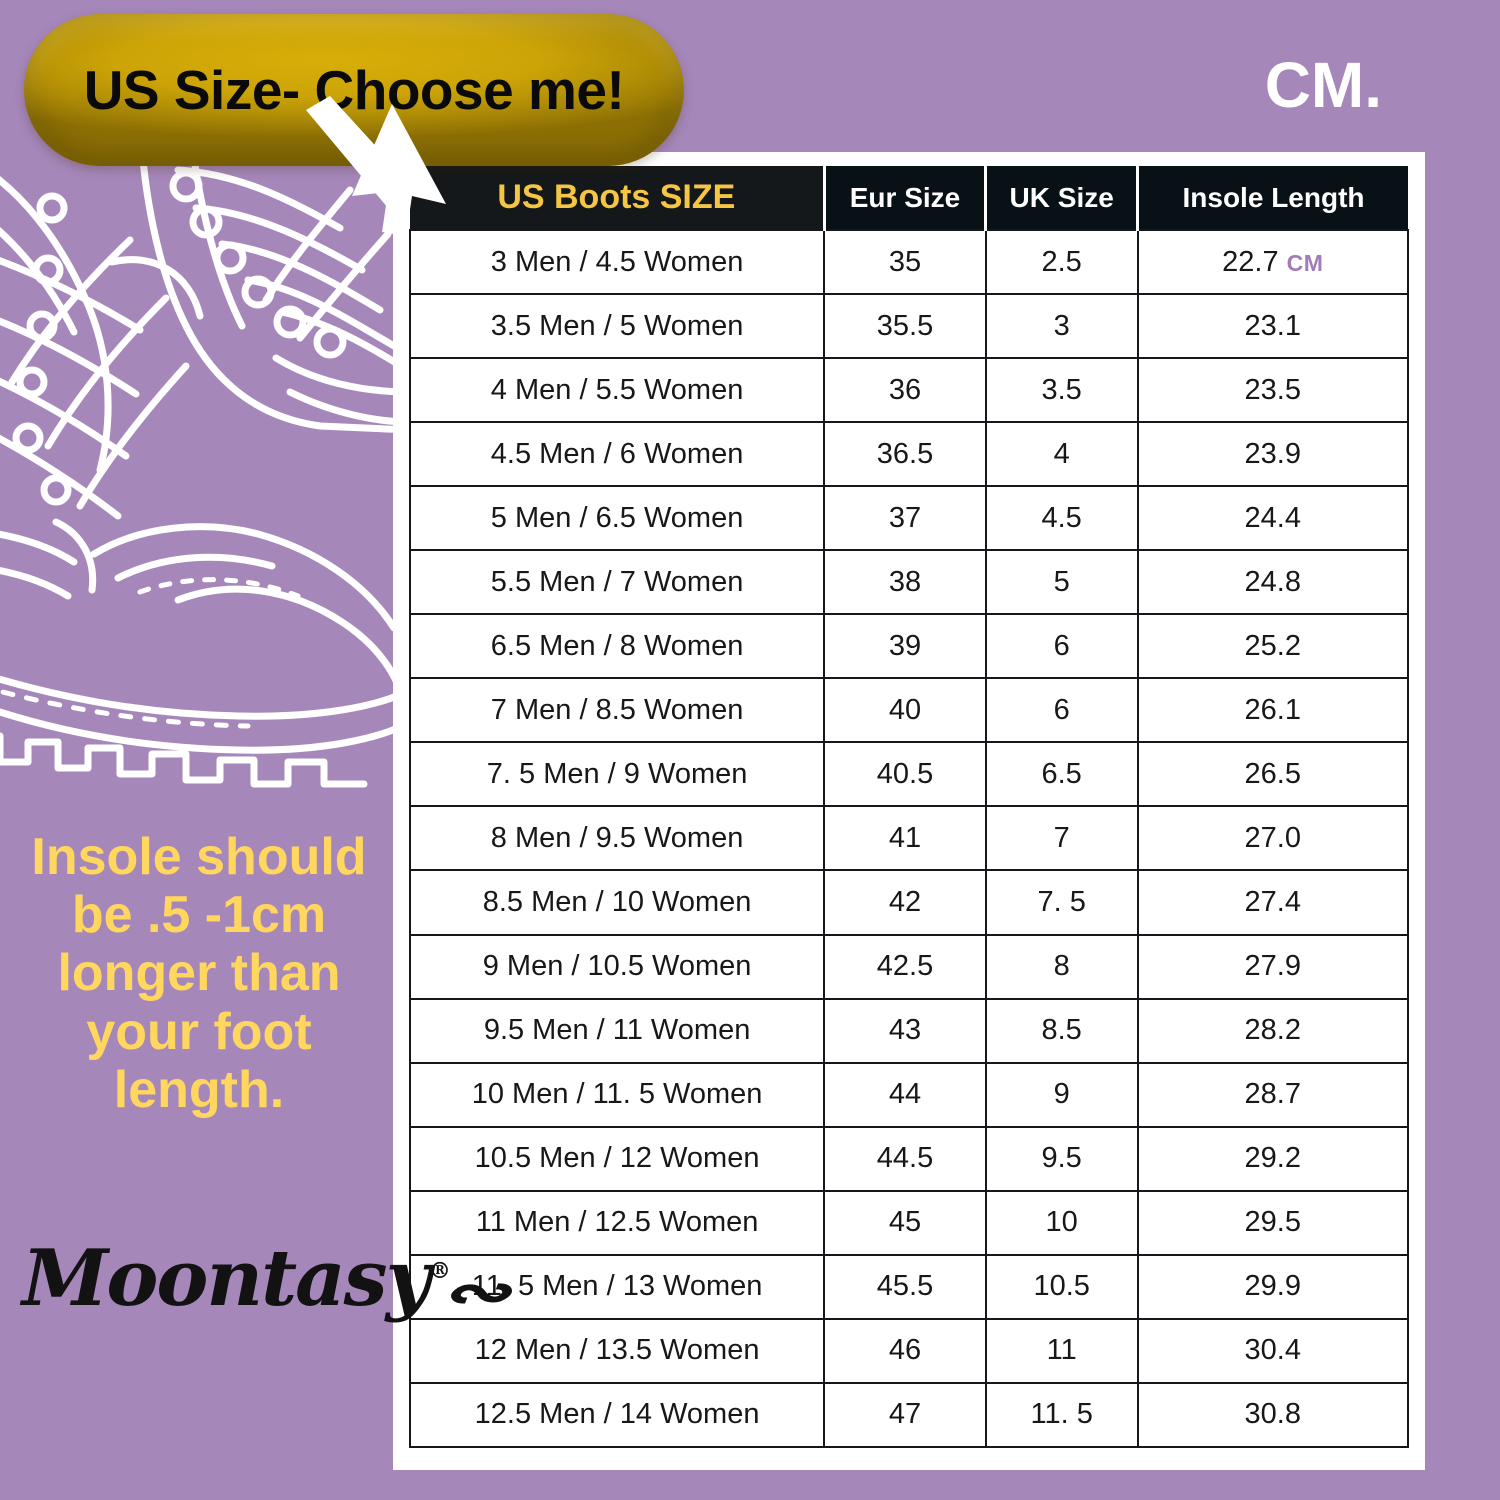 Image resolution: width=1500 pixels, height=1500 pixels. Describe the element at coordinates (1273, 838) in the screenshot. I see `cell-insole-length: 27.0` at that location.